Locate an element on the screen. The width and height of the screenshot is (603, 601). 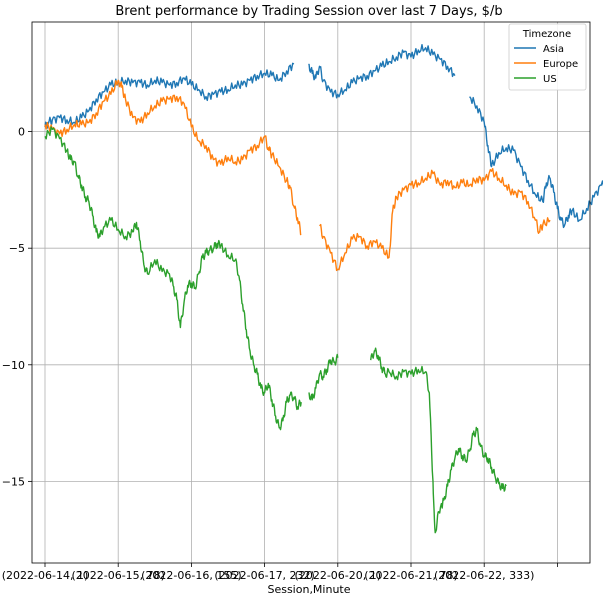
y-tick-label: −5 is located at coordinates (17, 248).